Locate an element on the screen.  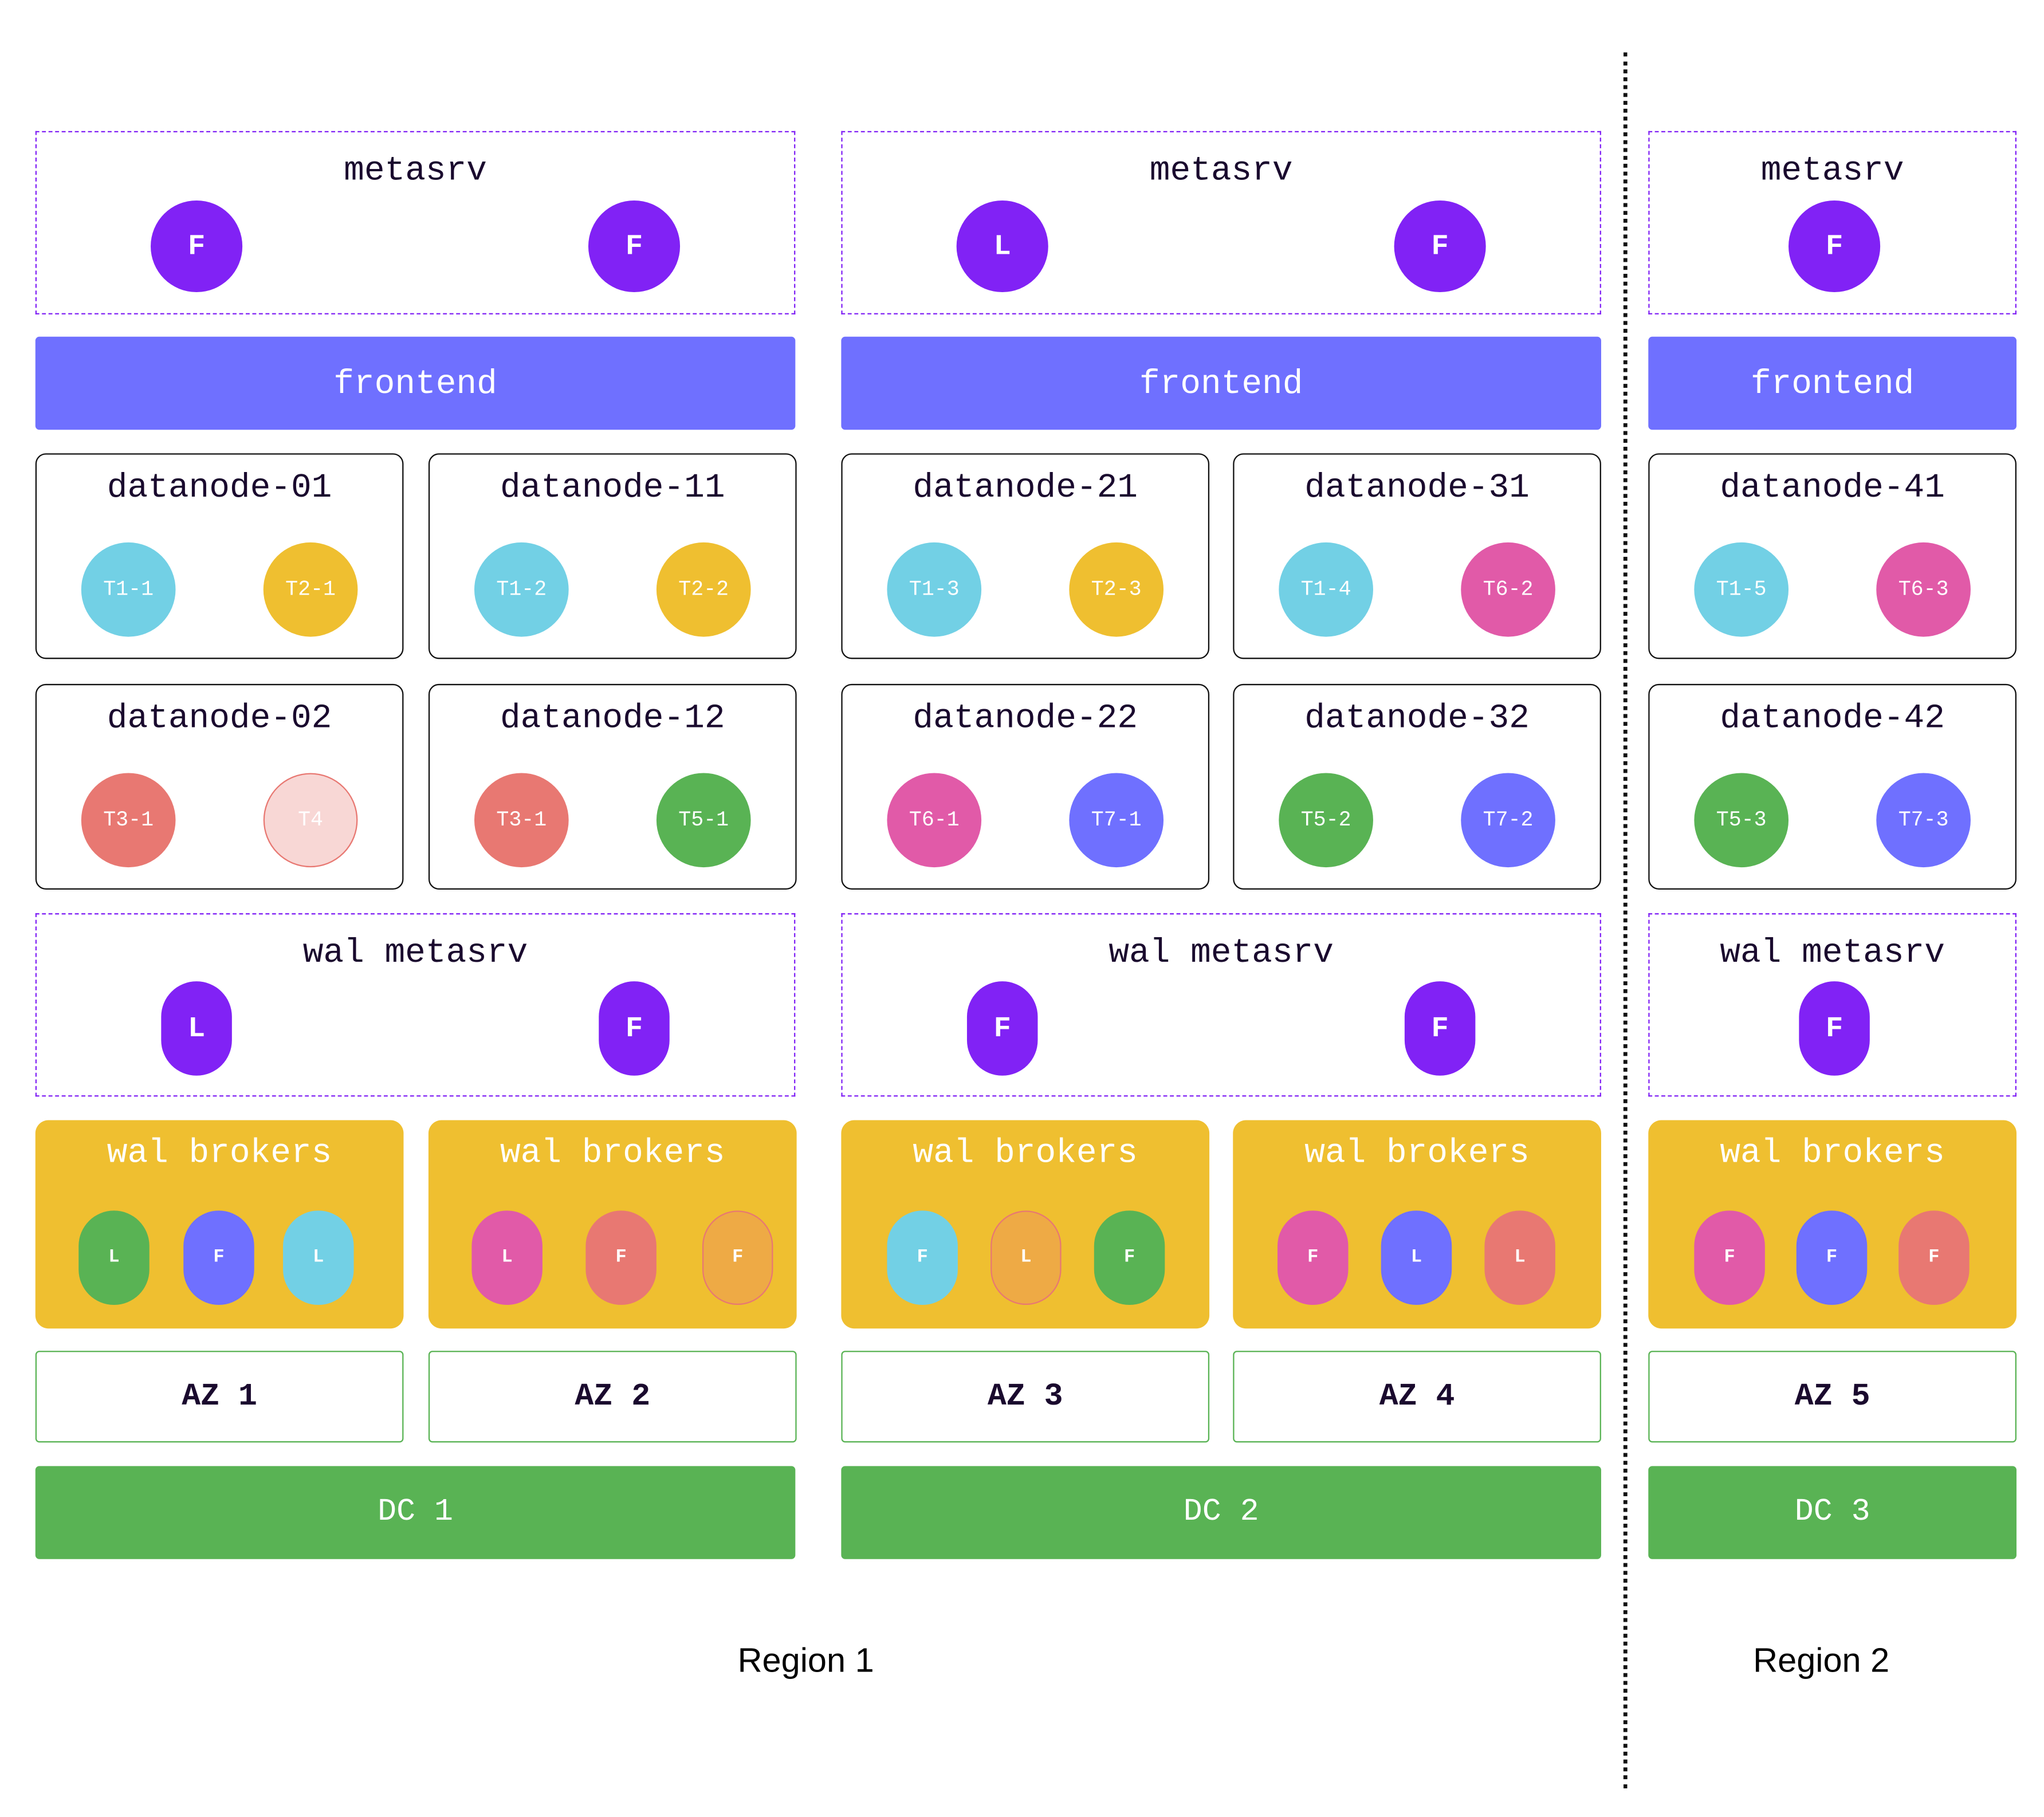
table-region: T5-1 is located at coordinates (703, 820).